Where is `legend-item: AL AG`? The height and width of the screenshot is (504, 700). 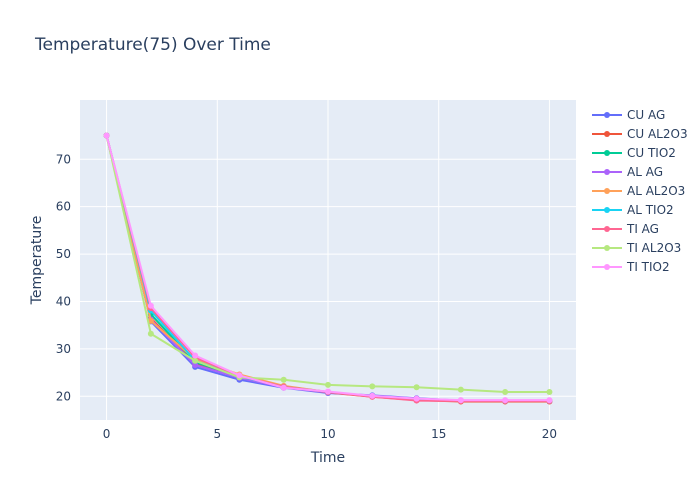 legend-item: AL AG is located at coordinates (627, 172).